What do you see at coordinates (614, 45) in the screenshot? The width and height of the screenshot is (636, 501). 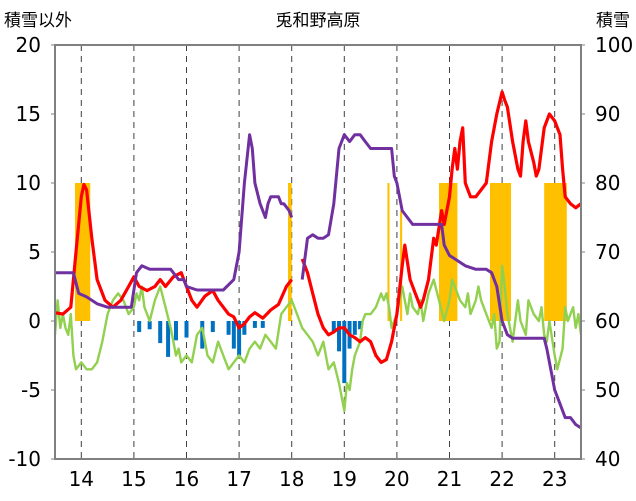 I see `right-tick-label: 100` at bounding box center [614, 45].